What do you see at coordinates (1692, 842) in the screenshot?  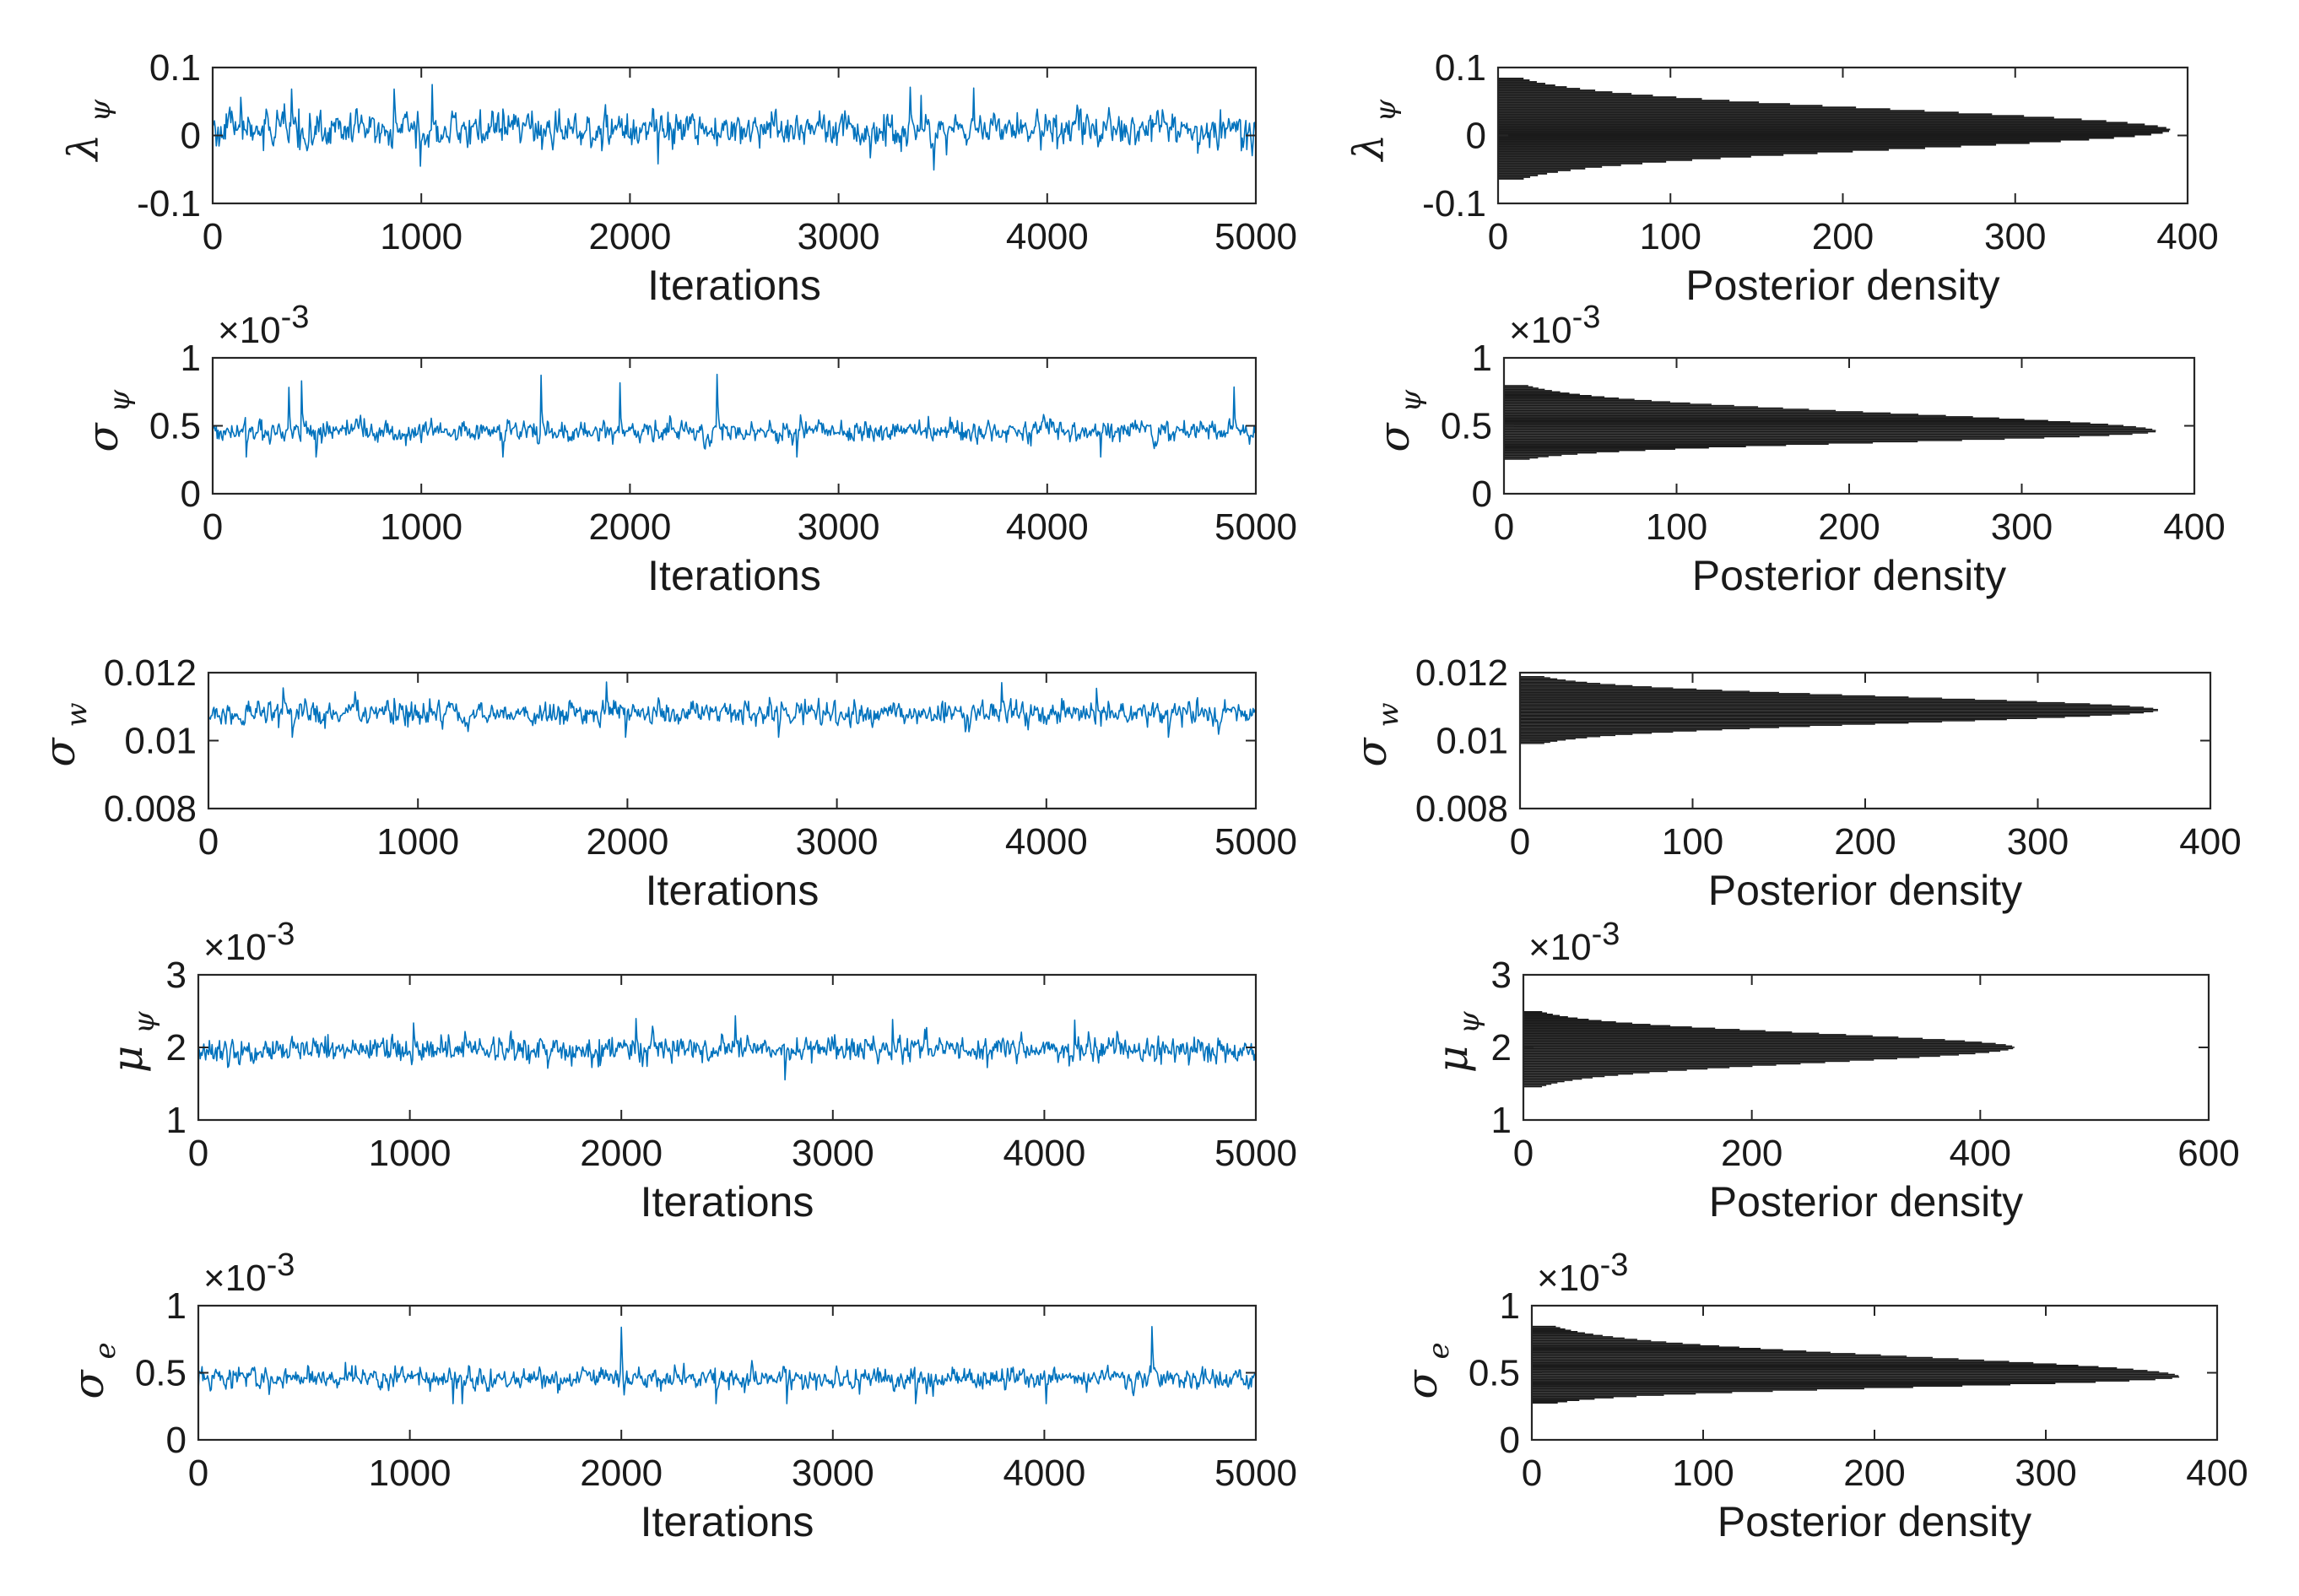 I see `x-tick-label: 100` at bounding box center [1692, 842].